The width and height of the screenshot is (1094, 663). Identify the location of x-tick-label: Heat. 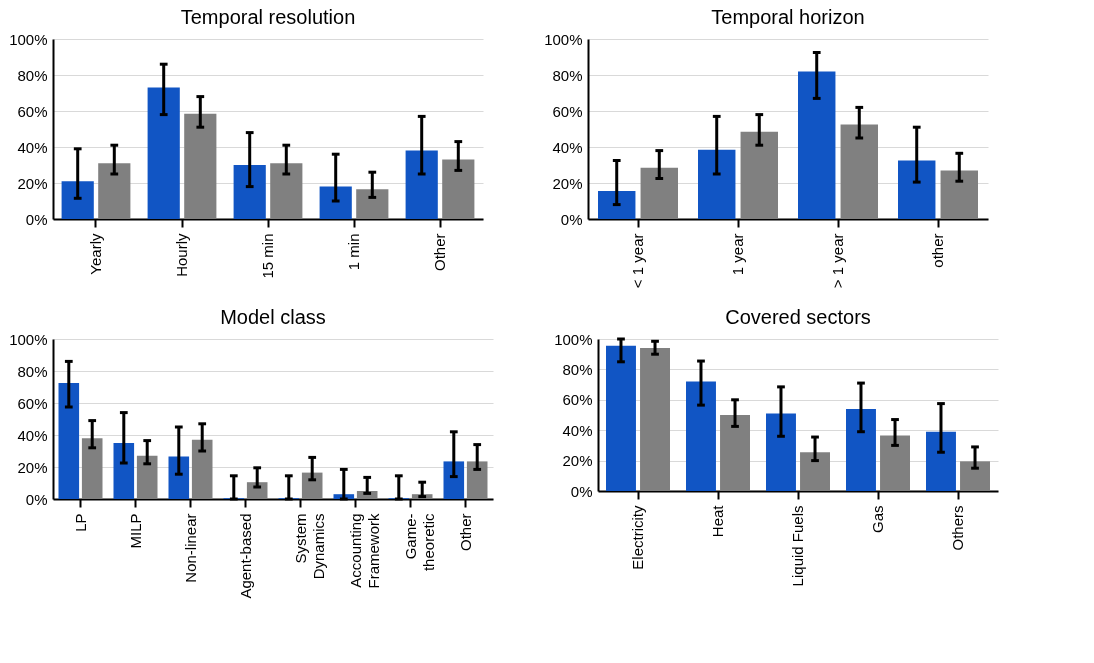
(717, 521).